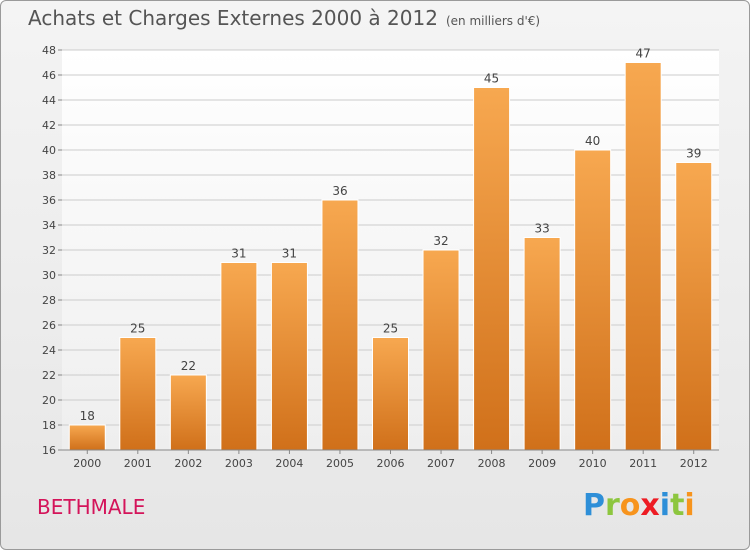 The width and height of the screenshot is (750, 550). Describe the element at coordinates (390, 394) in the screenshot. I see `bar-2006` at that location.